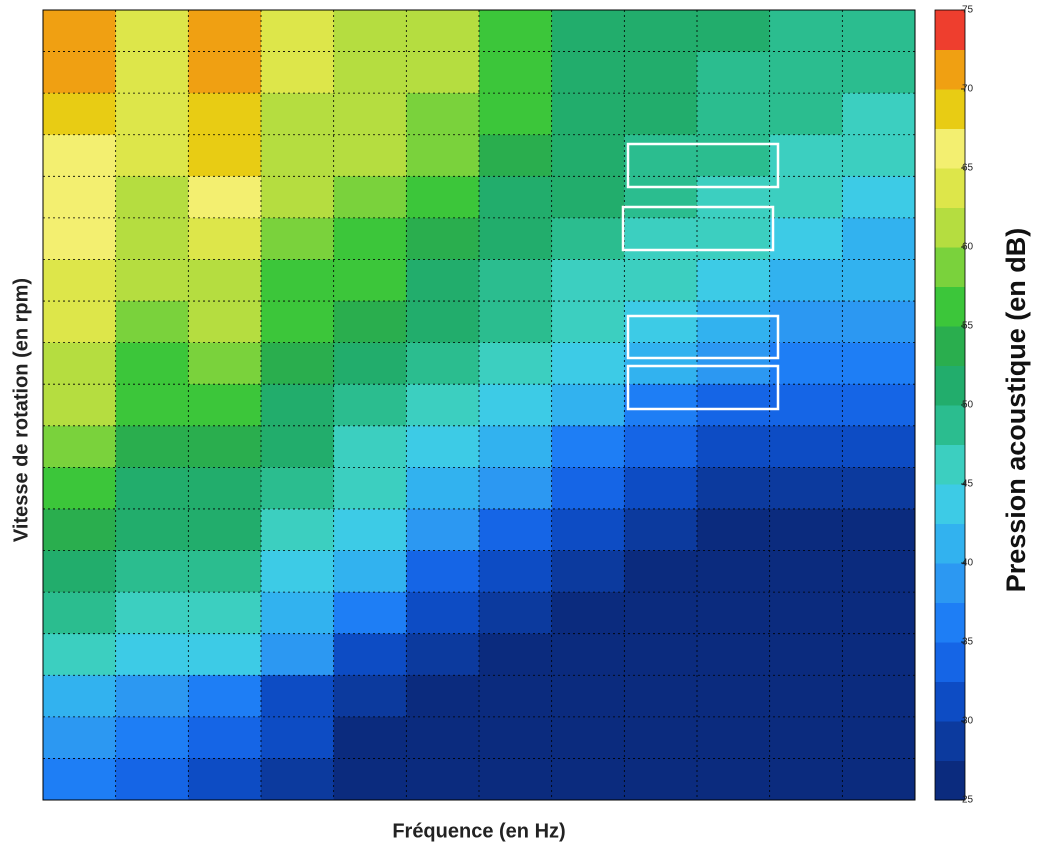 The height and width of the screenshot is (848, 1038). I want to click on colorbar-tick-label: 60, so click(968, 247).